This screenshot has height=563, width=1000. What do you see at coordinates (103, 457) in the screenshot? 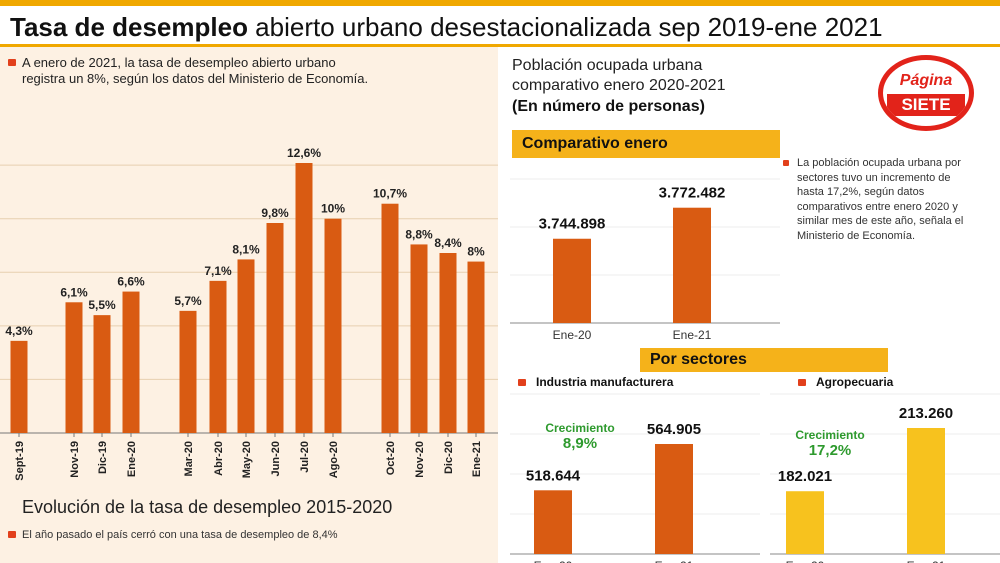
I see `tick-label-Dic-19: Dic-19` at bounding box center [103, 457].